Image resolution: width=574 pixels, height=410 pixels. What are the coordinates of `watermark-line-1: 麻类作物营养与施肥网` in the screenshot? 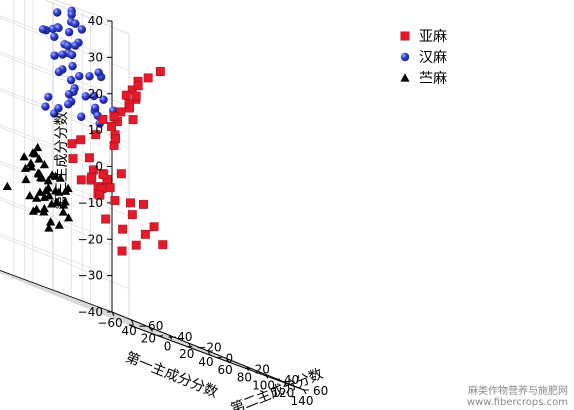 It's located at (518, 391).